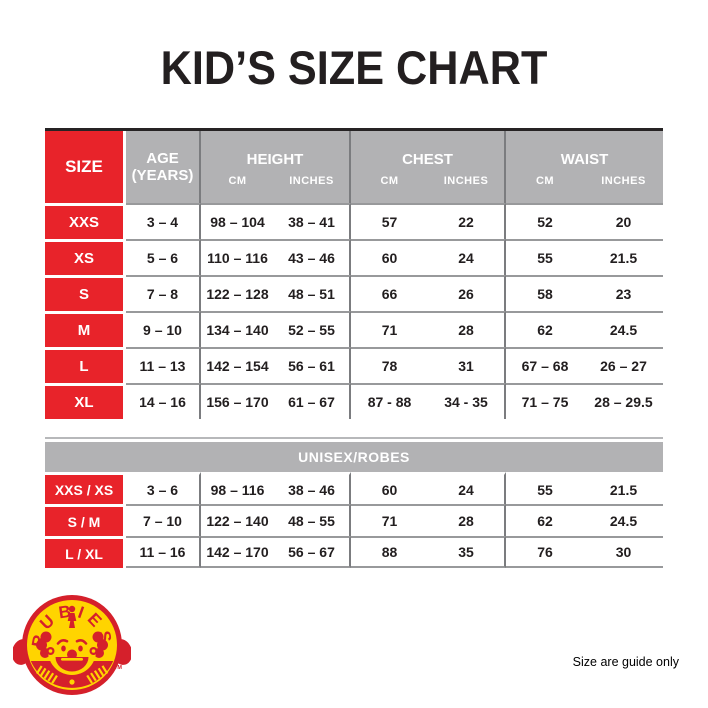 The height and width of the screenshot is (708, 708). Describe the element at coordinates (85, 257) in the screenshot. I see `size-cell: XS` at that location.